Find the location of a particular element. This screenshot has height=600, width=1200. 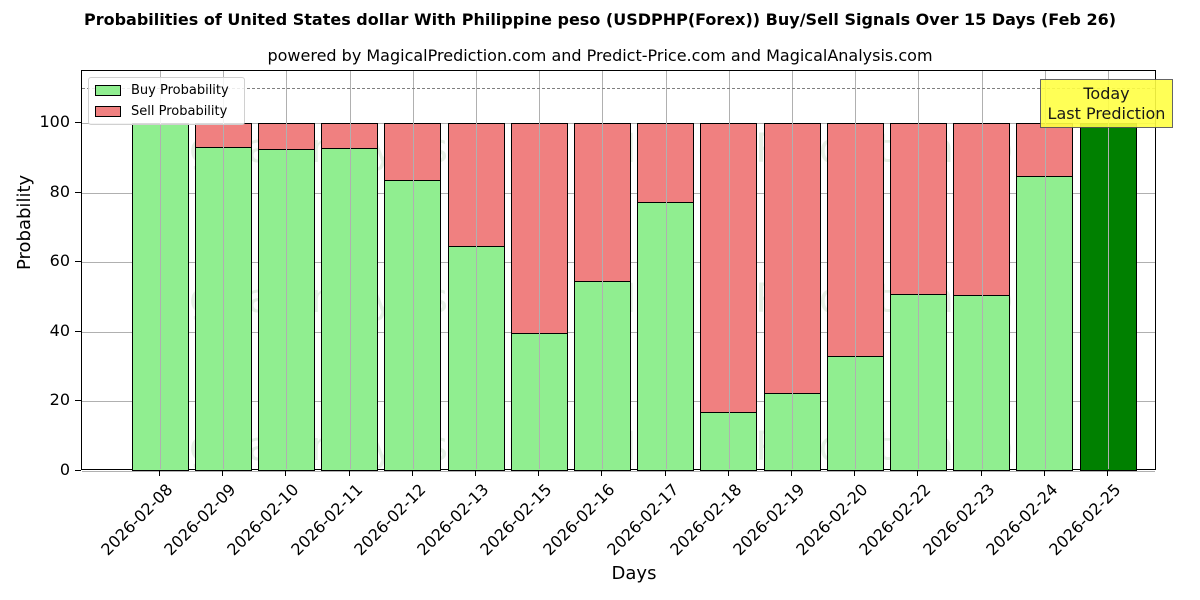

y-tick-label: 60 is located at coordinates (59, 261).